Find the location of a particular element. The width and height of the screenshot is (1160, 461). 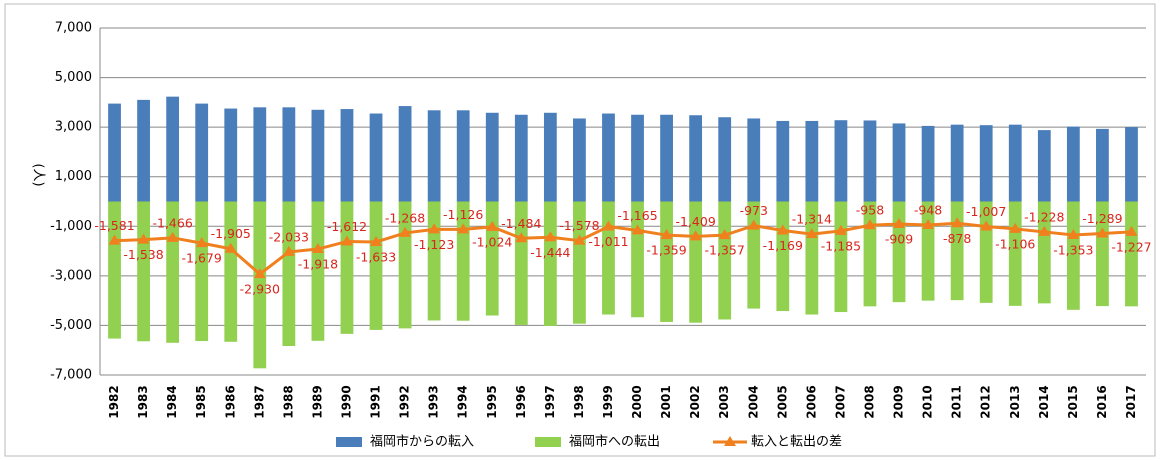

y-tick-label: 3,000 is located at coordinates (73, 127).